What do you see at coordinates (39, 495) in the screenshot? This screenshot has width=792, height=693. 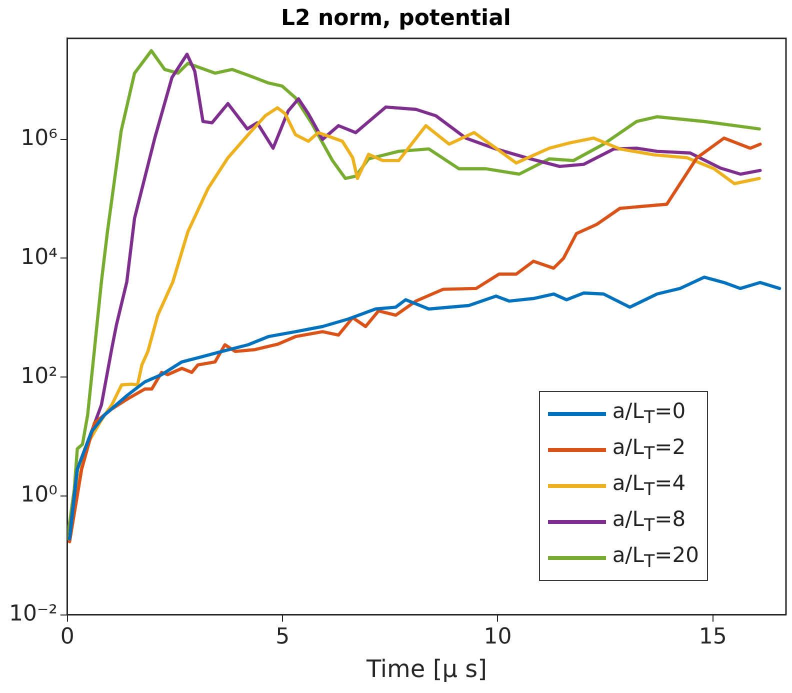 I see `y-tick-label: 10⁰` at bounding box center [39, 495].